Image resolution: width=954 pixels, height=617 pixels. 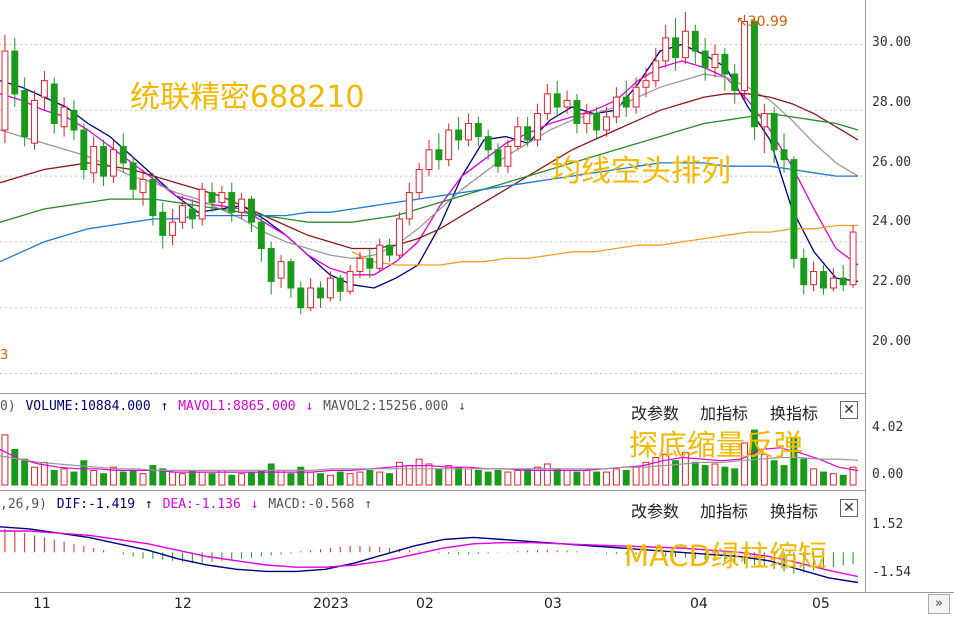 What do you see at coordinates (23, 504) in the screenshot?
I see `macd-prefix: ,26,9)` at bounding box center [23, 504].